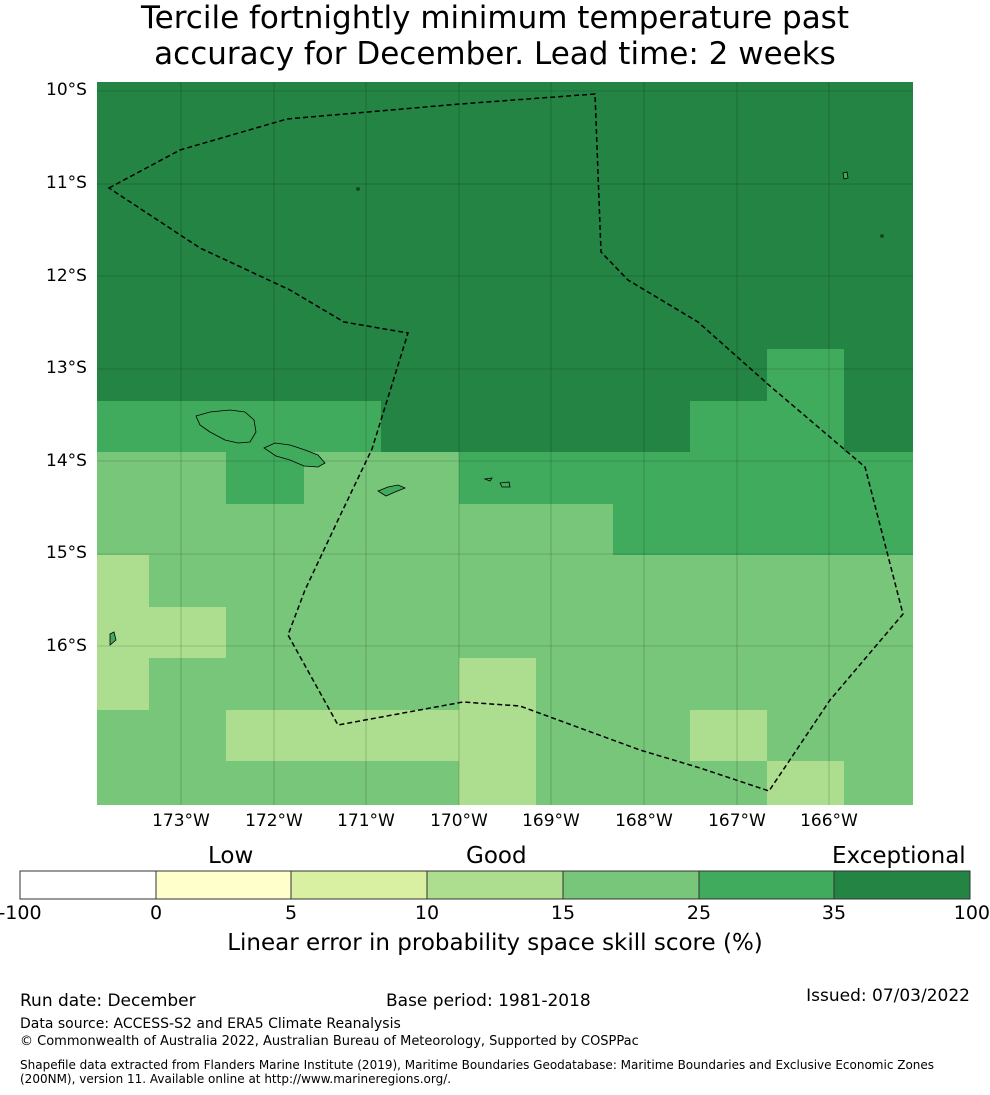  I want to click on lat-label: 13°S, so click(66, 368).